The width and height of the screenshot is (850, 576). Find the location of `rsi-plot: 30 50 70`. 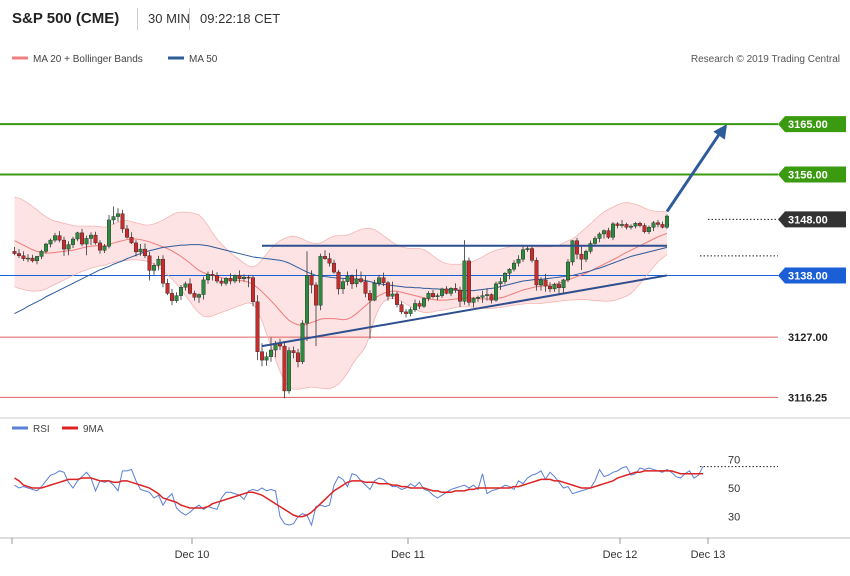

rsi-plot: 30 50 70 is located at coordinates (396, 490).